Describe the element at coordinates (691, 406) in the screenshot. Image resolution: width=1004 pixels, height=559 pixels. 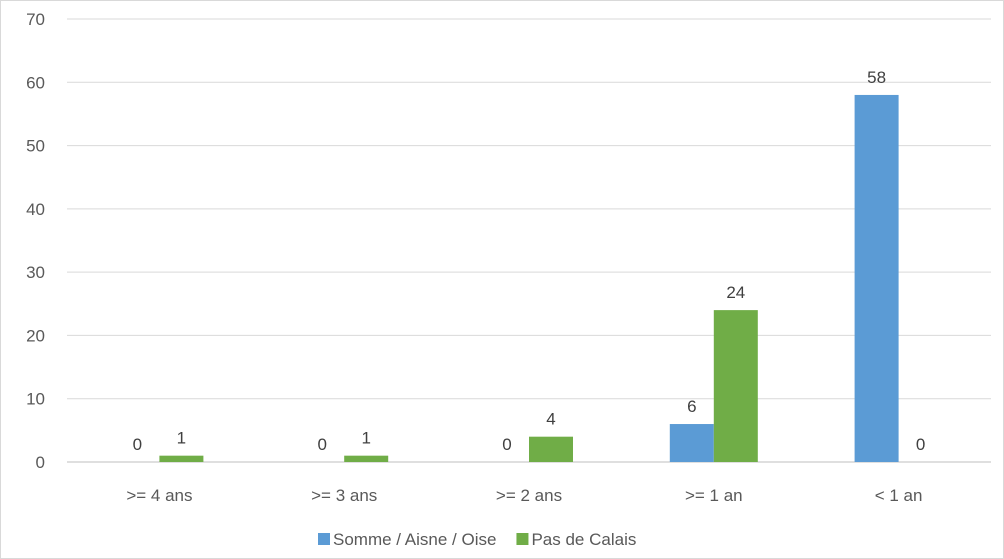
I see `data-label: 6` at that location.